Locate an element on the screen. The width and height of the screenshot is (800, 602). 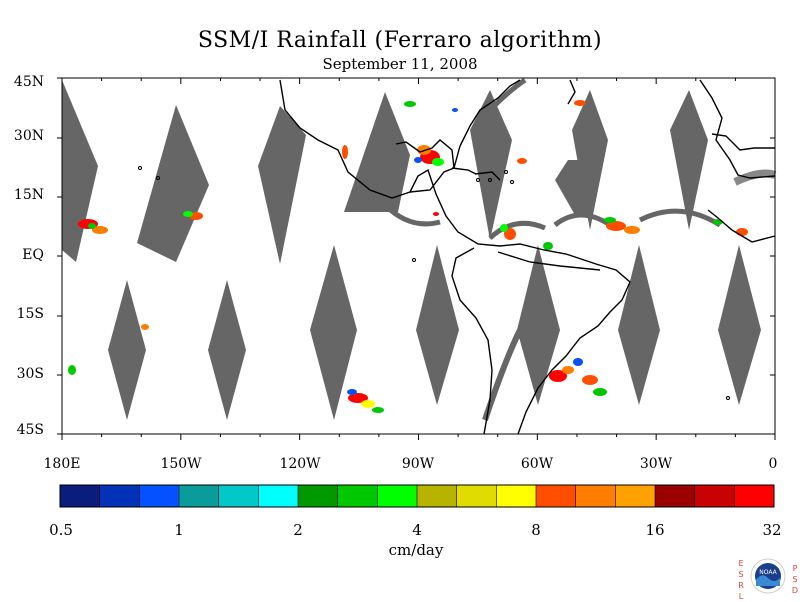
lat-label-30n: 30N is located at coordinates (28, 136).